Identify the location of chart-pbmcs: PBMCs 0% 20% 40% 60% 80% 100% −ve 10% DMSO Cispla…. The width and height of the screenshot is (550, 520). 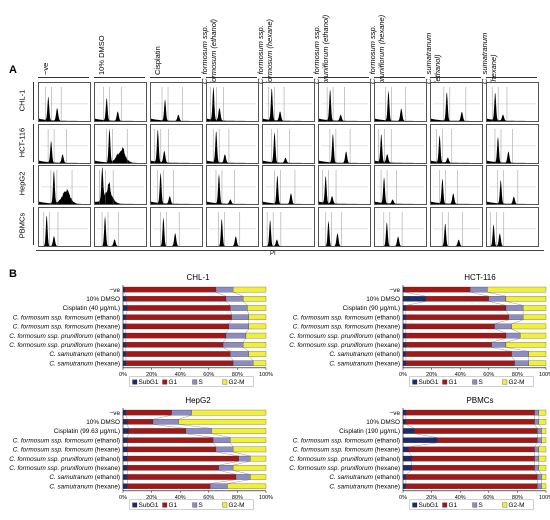
(419, 453).